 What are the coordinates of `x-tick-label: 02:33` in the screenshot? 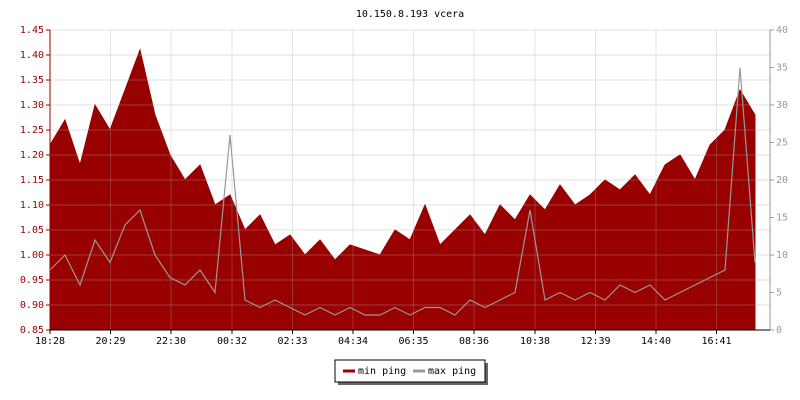 It's located at (292, 341).